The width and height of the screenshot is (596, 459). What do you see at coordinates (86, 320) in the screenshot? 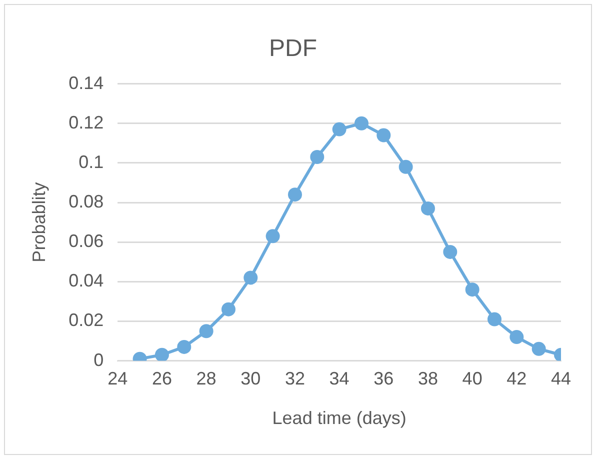
I see `y-tick-label: 0.02` at bounding box center [86, 320].